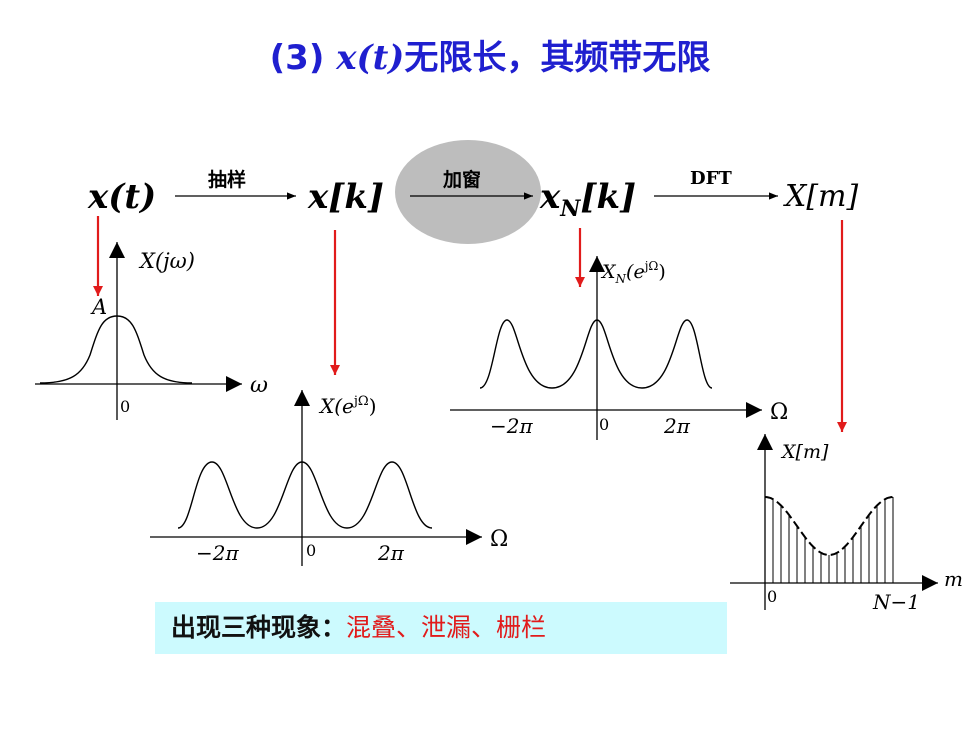 The width and height of the screenshot is (980, 735). What do you see at coordinates (125, 406) in the screenshot?
I see `plot1-origin: 0` at bounding box center [125, 406].